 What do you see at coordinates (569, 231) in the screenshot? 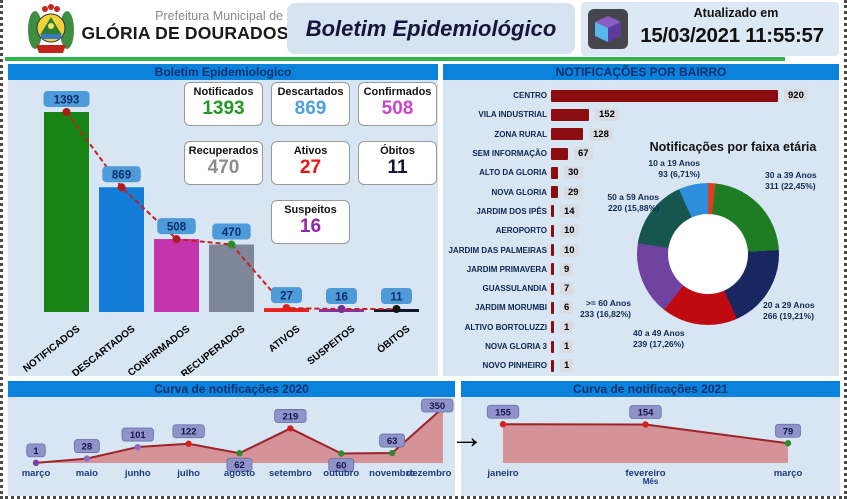
I see `bairro-value: 10` at bounding box center [569, 231].